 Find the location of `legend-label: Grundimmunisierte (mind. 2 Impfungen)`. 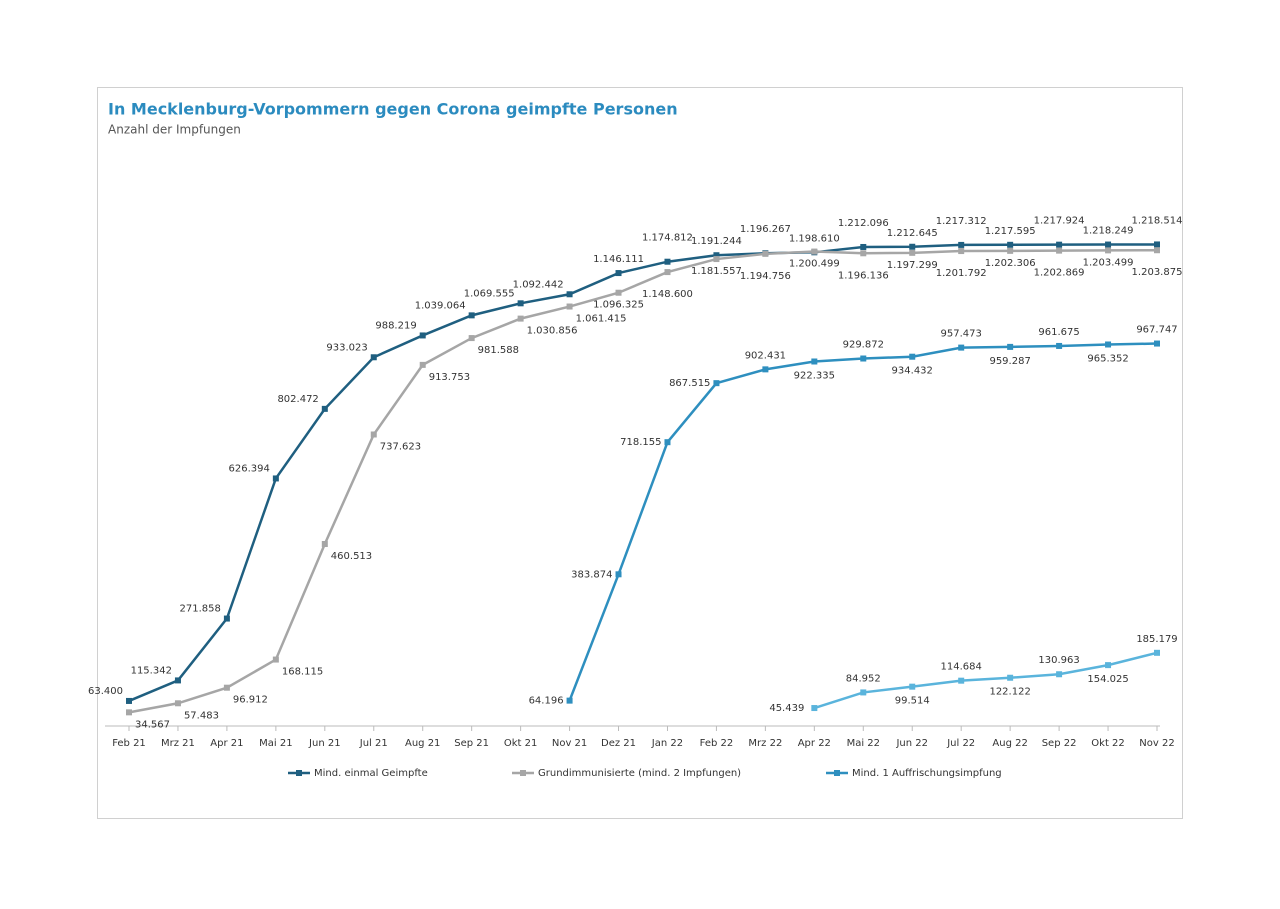

legend-label: Grundimmunisierte (mind. 2 Impfungen) is located at coordinates (639, 773).